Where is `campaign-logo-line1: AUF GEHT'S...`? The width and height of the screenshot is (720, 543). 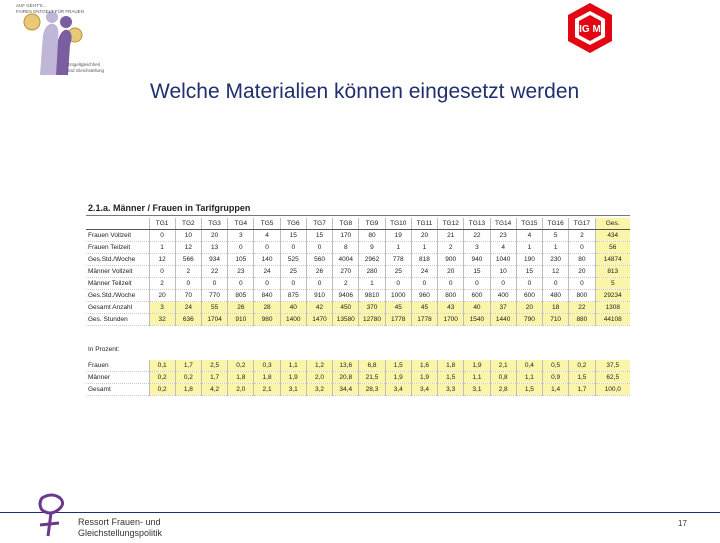 campaign-logo-line1: AUF GEHT'S... is located at coordinates (31, 5).